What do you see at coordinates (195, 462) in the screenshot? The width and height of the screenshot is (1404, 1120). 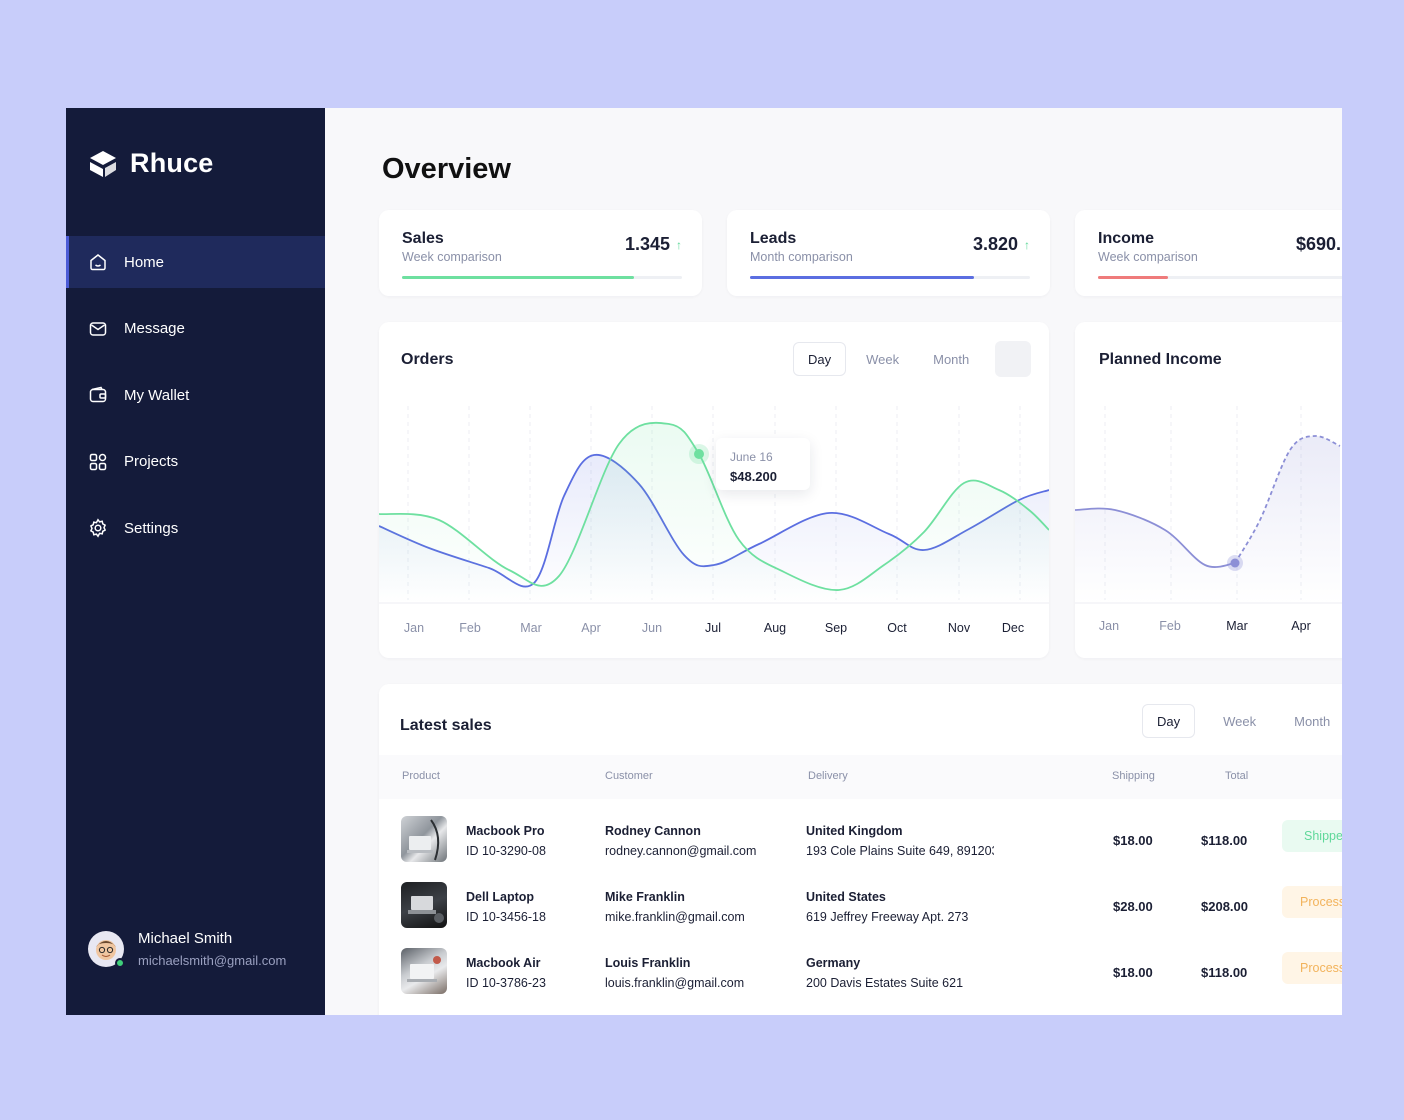 I see `sidebar-item-projects: Projects` at bounding box center [195, 462].